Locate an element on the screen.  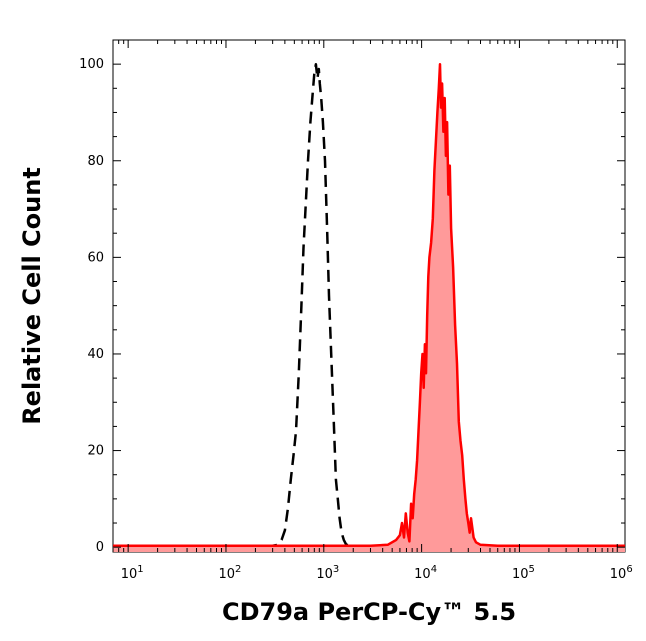
y-tick-label: 40 is located at coordinates (95, 354).